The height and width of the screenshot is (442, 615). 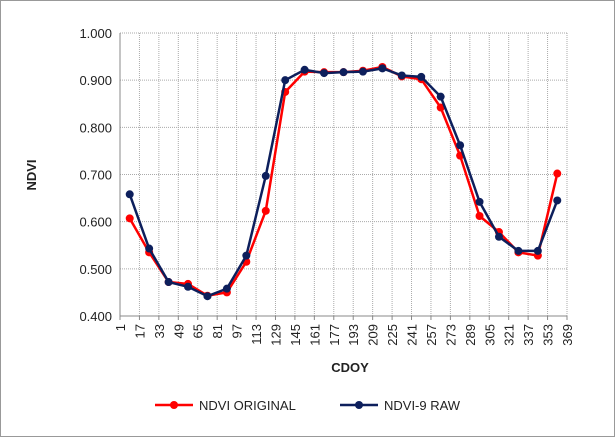 What do you see at coordinates (489, 335) in the screenshot?
I see `x-tick-label: 305` at bounding box center [489, 335].